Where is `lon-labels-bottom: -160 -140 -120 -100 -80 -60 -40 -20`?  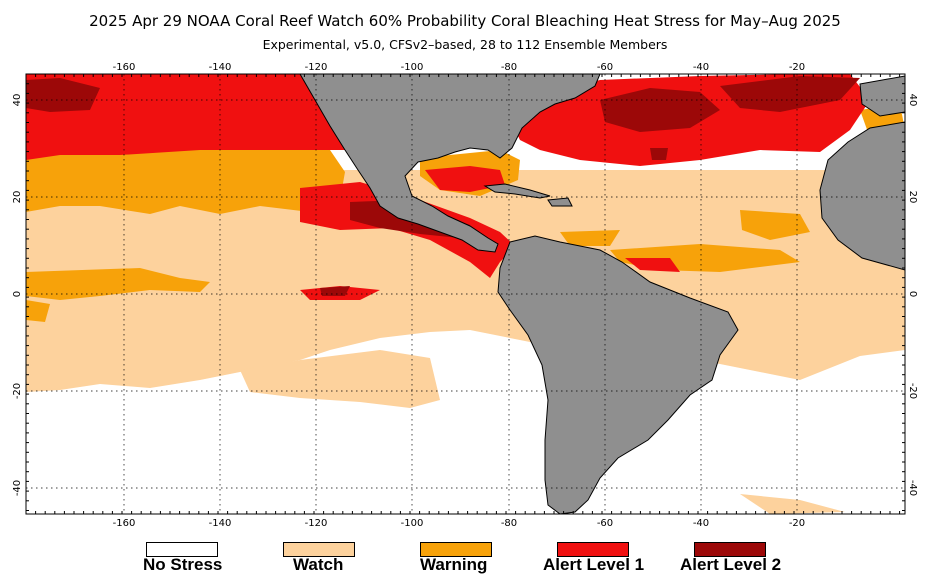
lon-labels-bottom: -160 -140 -120 -100 -80 -60 -40 -20 is located at coordinates (459, 523).